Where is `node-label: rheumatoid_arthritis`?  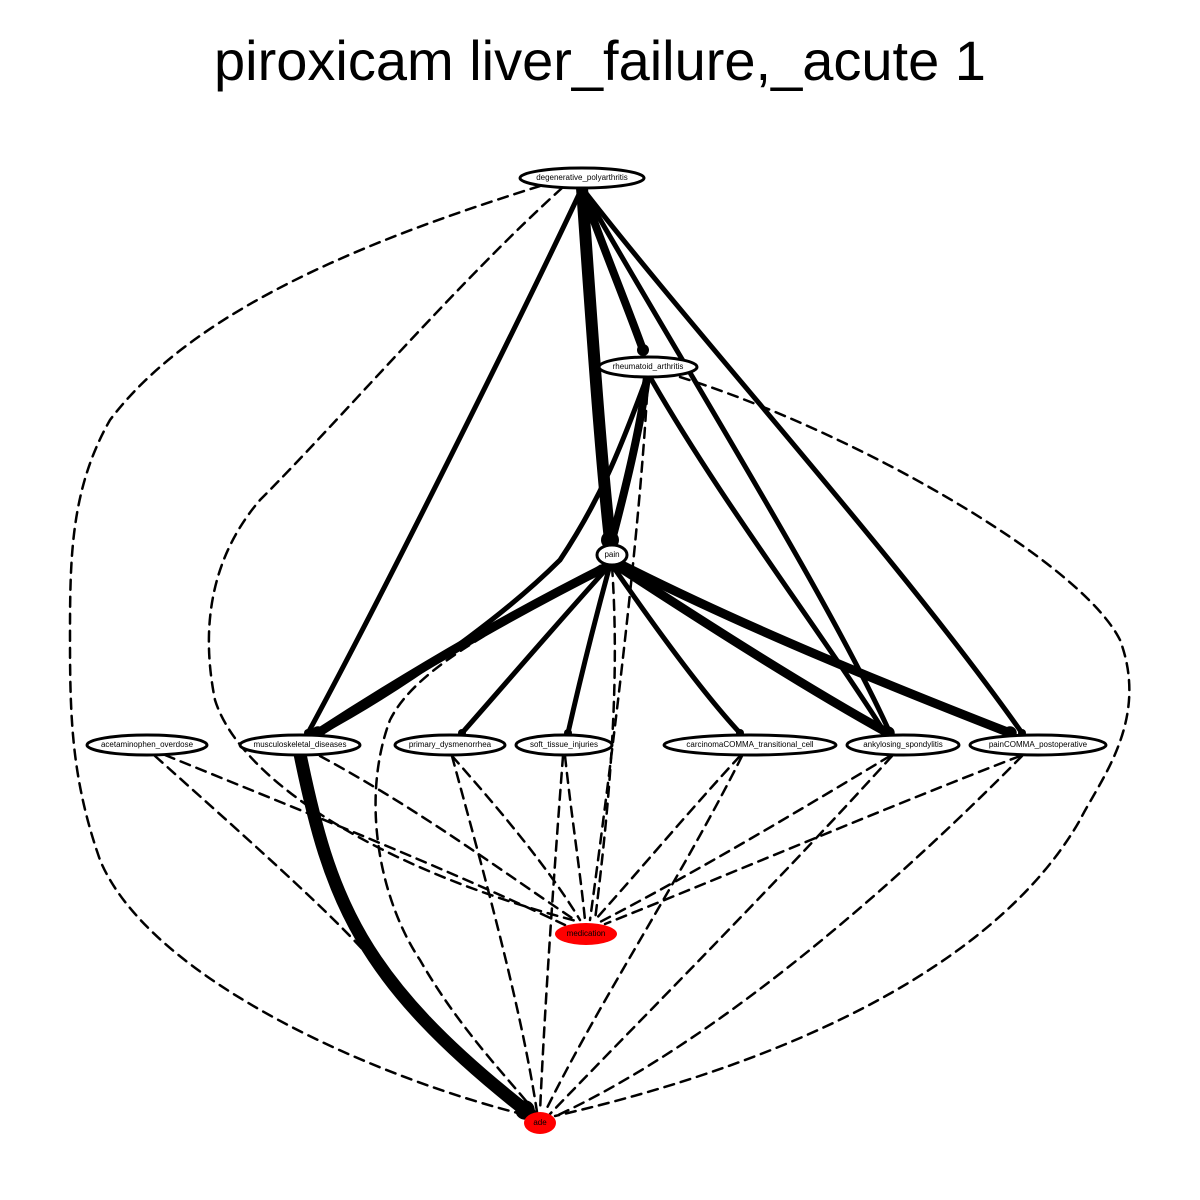 node-label: rheumatoid_arthritis is located at coordinates (648, 366).